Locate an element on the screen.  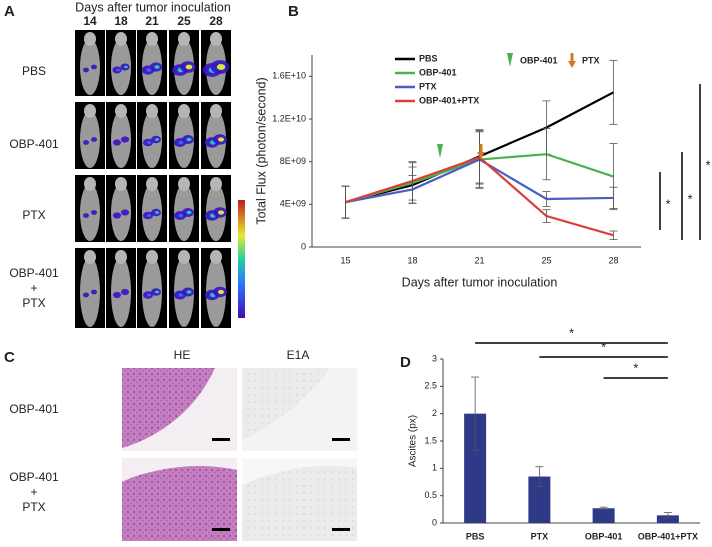
x-tick-label: 18 is located at coordinates (412, 260).